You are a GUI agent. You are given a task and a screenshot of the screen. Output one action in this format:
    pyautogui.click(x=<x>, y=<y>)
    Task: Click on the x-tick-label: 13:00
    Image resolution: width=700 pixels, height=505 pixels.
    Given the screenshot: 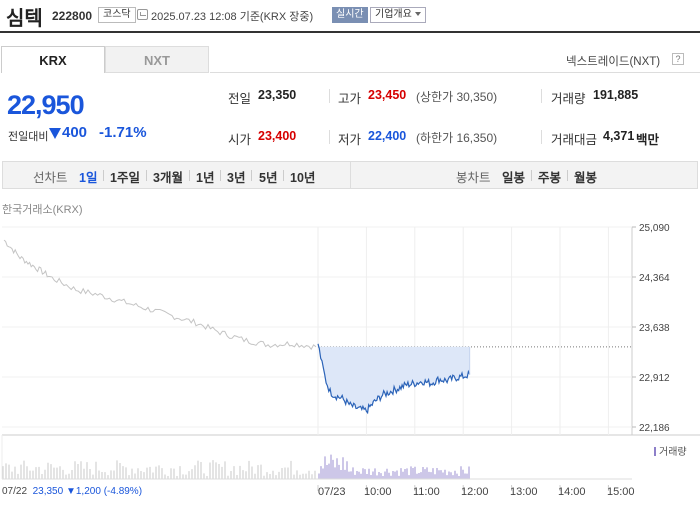 What is the action you would take?
    pyautogui.click(x=524, y=492)
    